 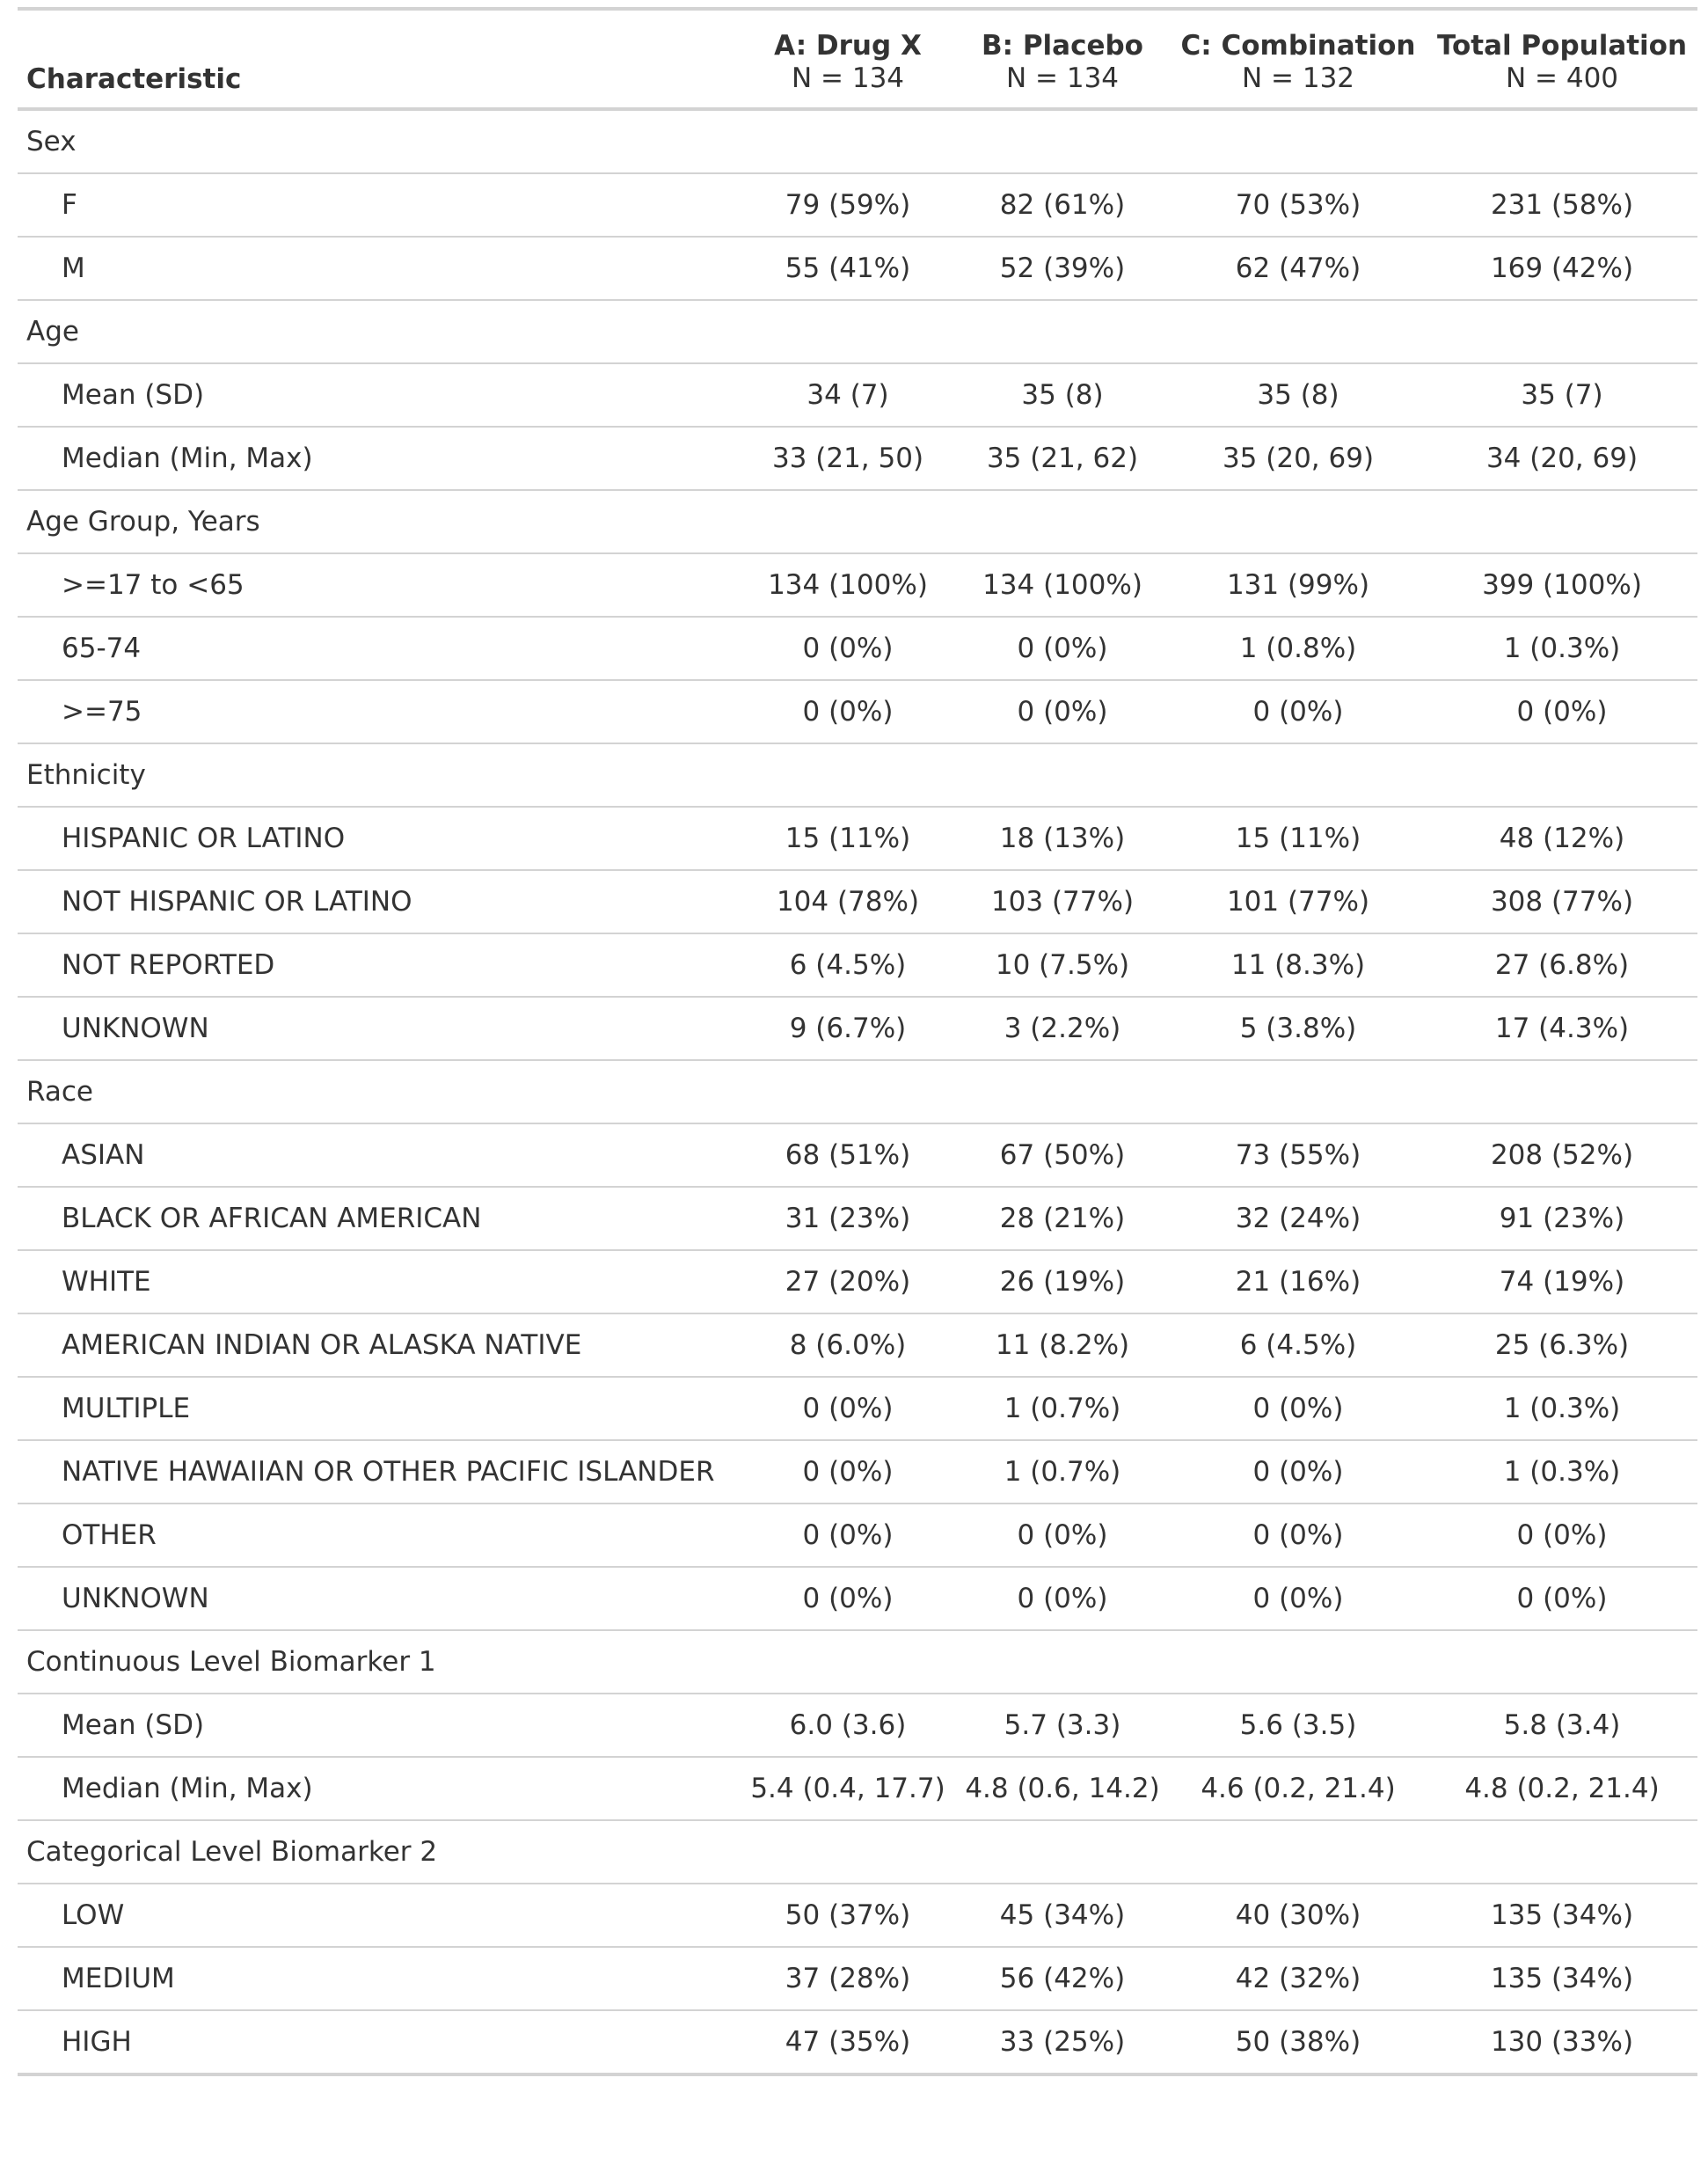 I want to click on cell-value: 5 (3.8%), so click(x=1298, y=1029).